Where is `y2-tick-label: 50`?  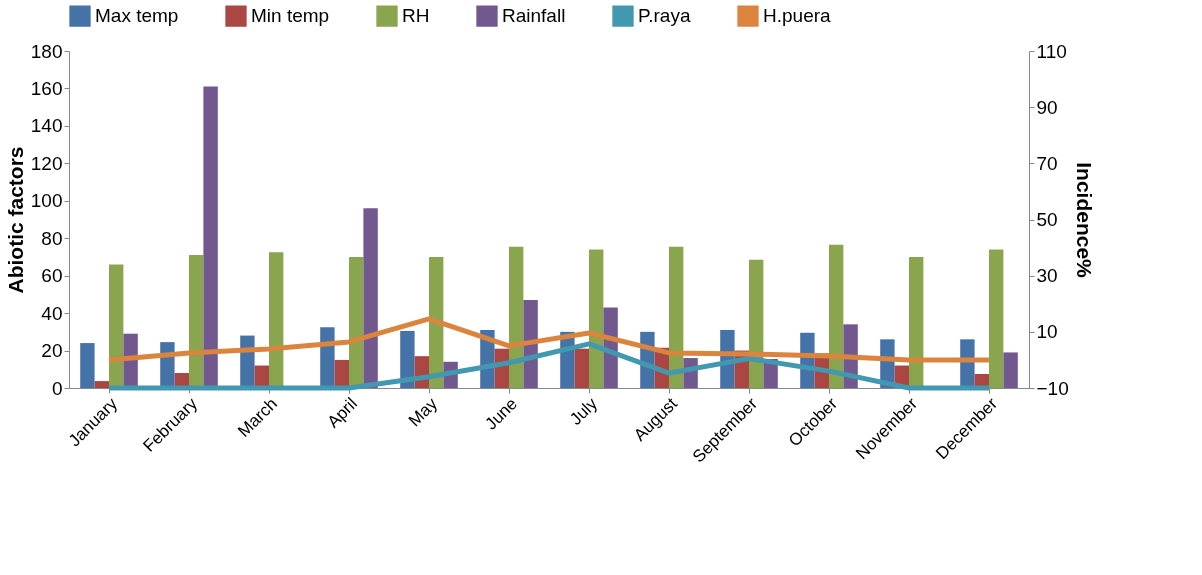 y2-tick-label: 50 is located at coordinates (1047, 219).